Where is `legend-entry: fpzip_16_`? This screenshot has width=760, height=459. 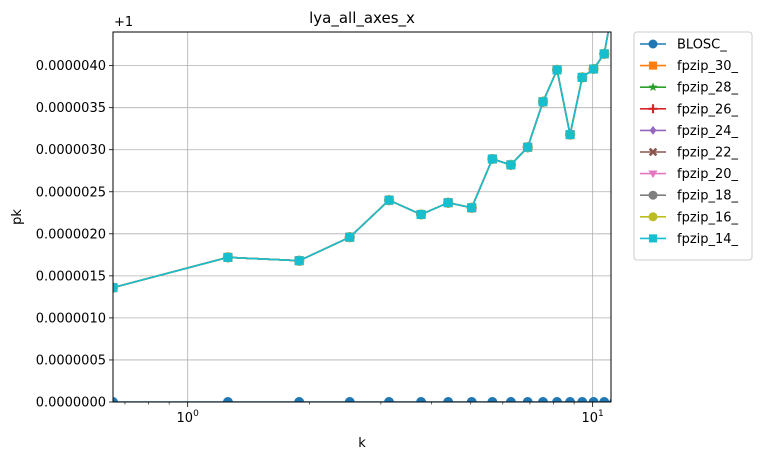 legend-entry: fpzip_16_ is located at coordinates (689, 217).